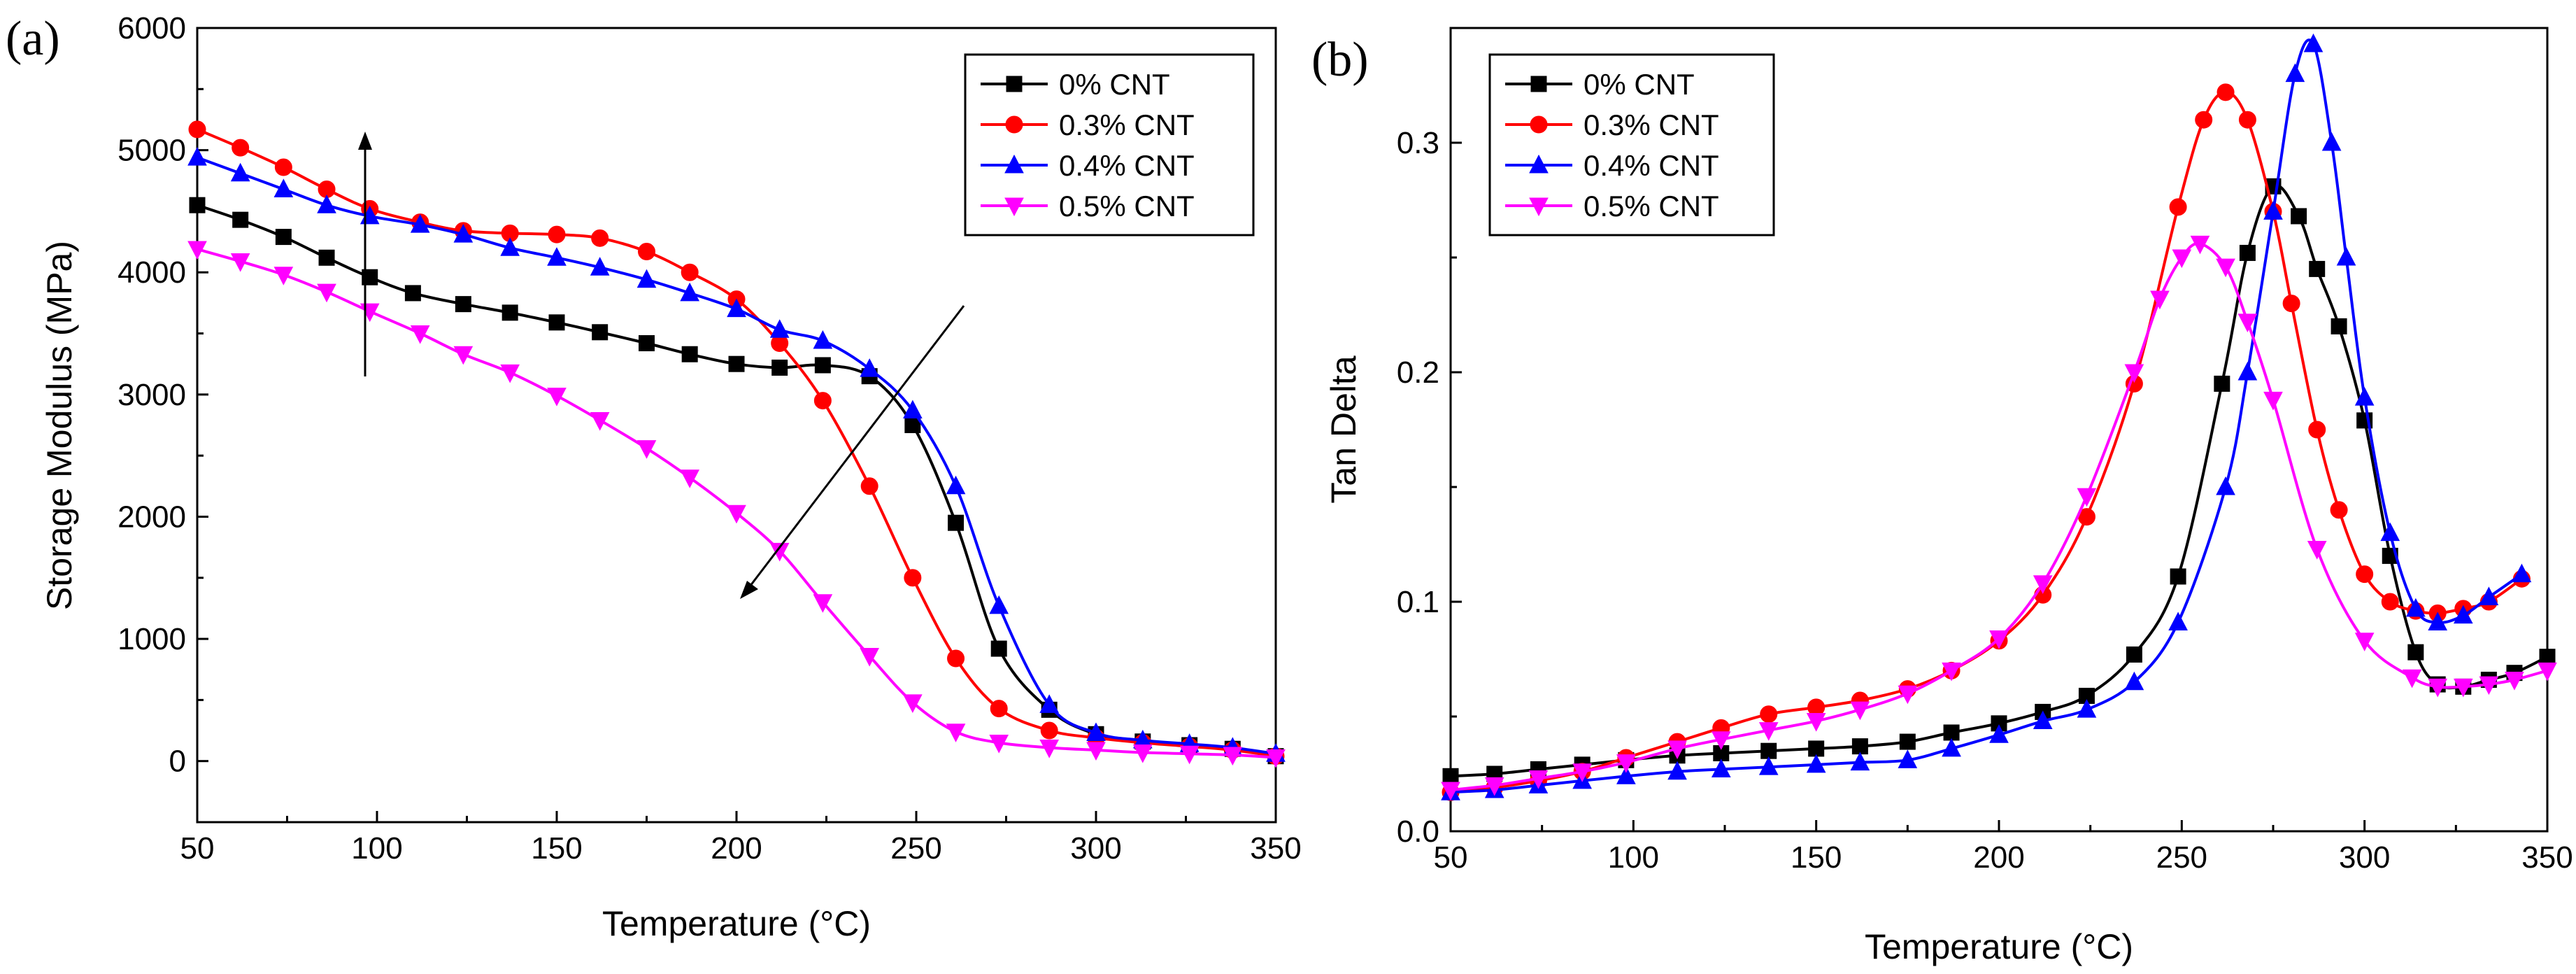  What do you see at coordinates (1418, 143) in the screenshot?
I see `y-tick-label: 0.3` at bounding box center [1418, 143].